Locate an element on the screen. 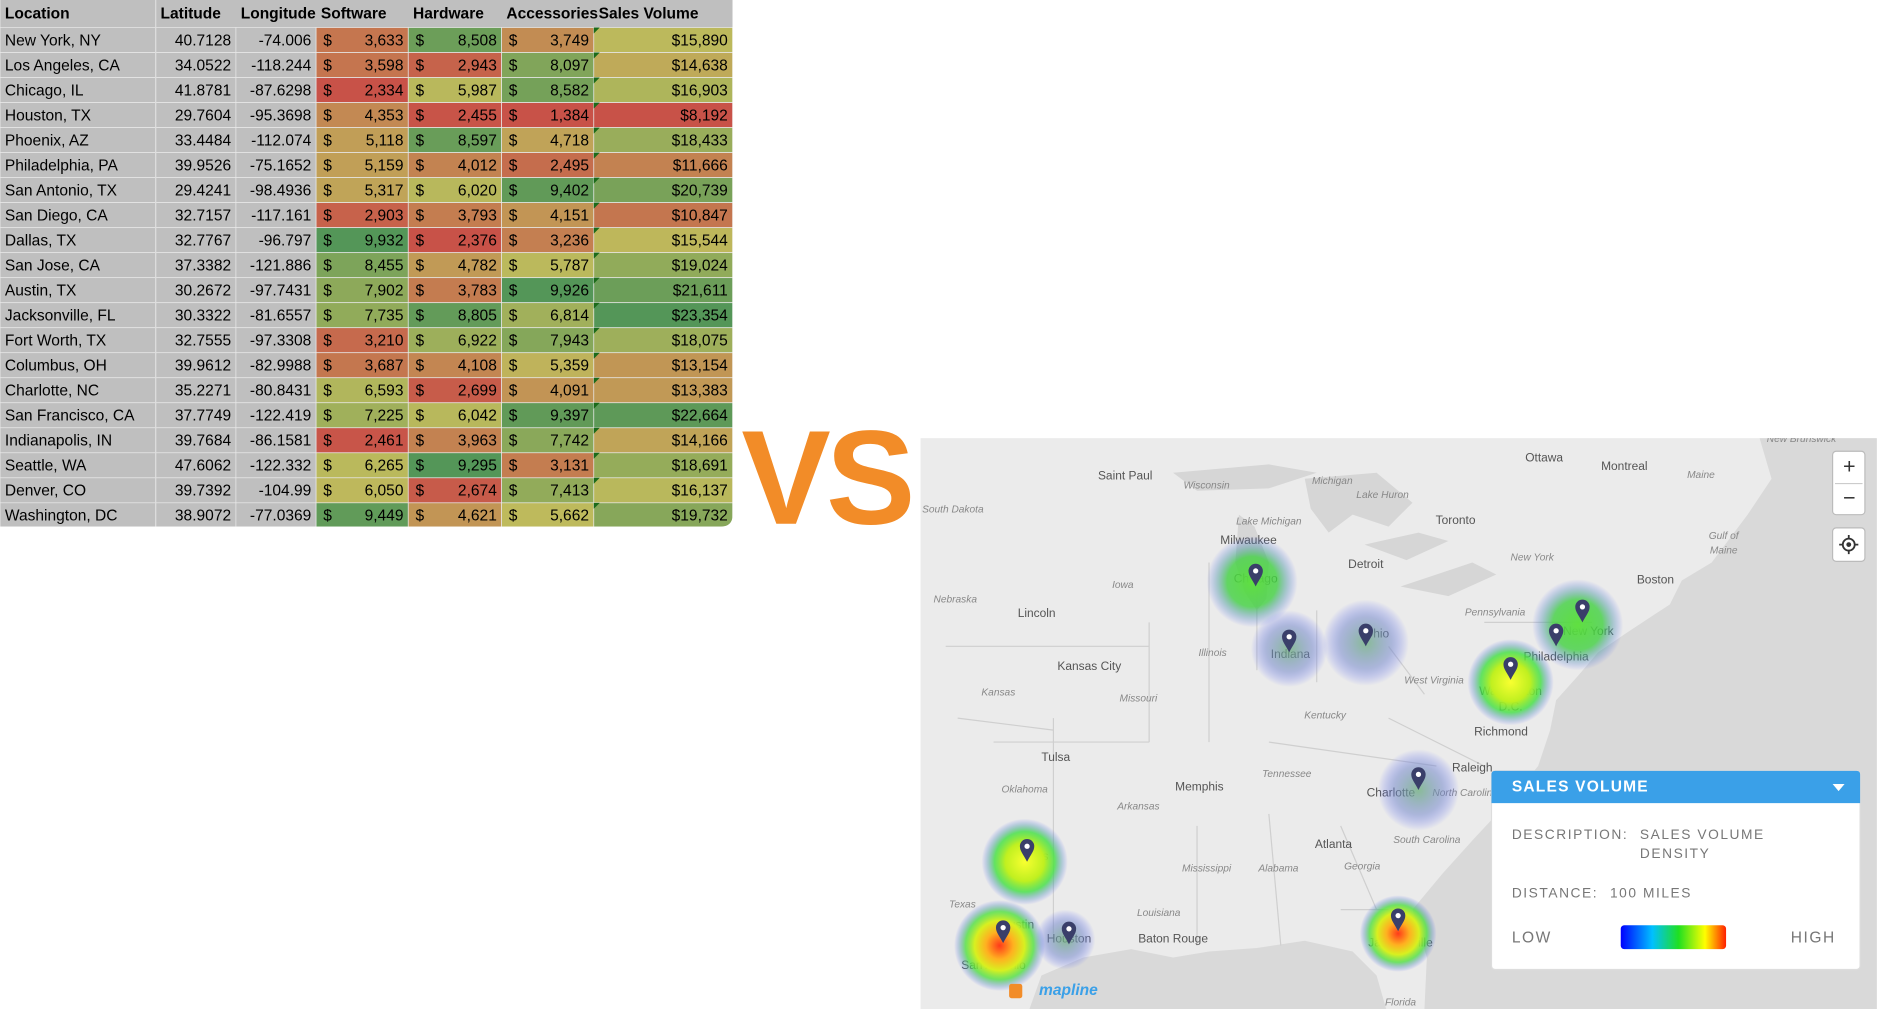 This screenshot has height=1009, width=1877. zoom-out: − is located at coordinates (1849, 498).